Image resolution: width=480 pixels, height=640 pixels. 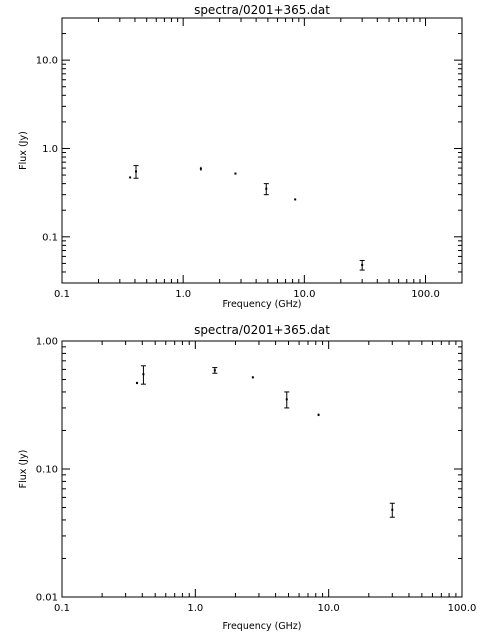 What do you see at coordinates (47, 342) in the screenshot?
I see `y-tick-label: 1.00` at bounding box center [47, 342].